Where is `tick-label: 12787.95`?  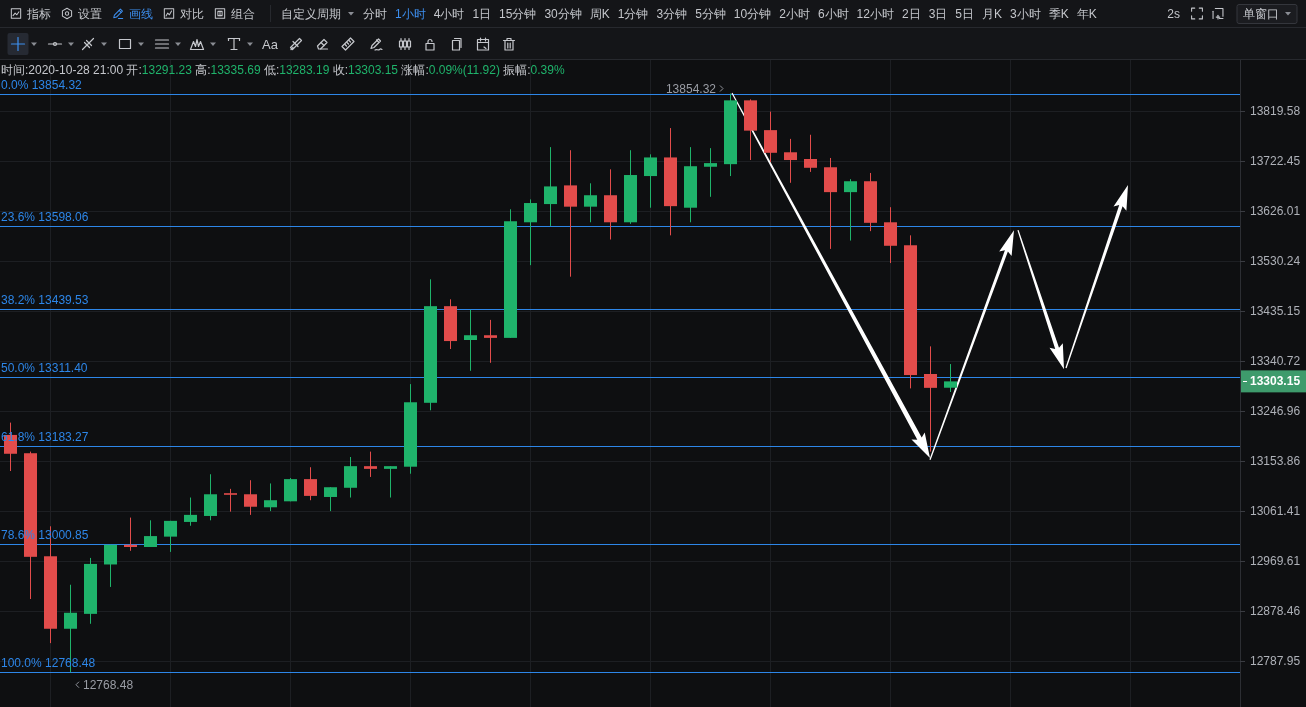
tick-label: 12787.95 is located at coordinates (1275, 661).